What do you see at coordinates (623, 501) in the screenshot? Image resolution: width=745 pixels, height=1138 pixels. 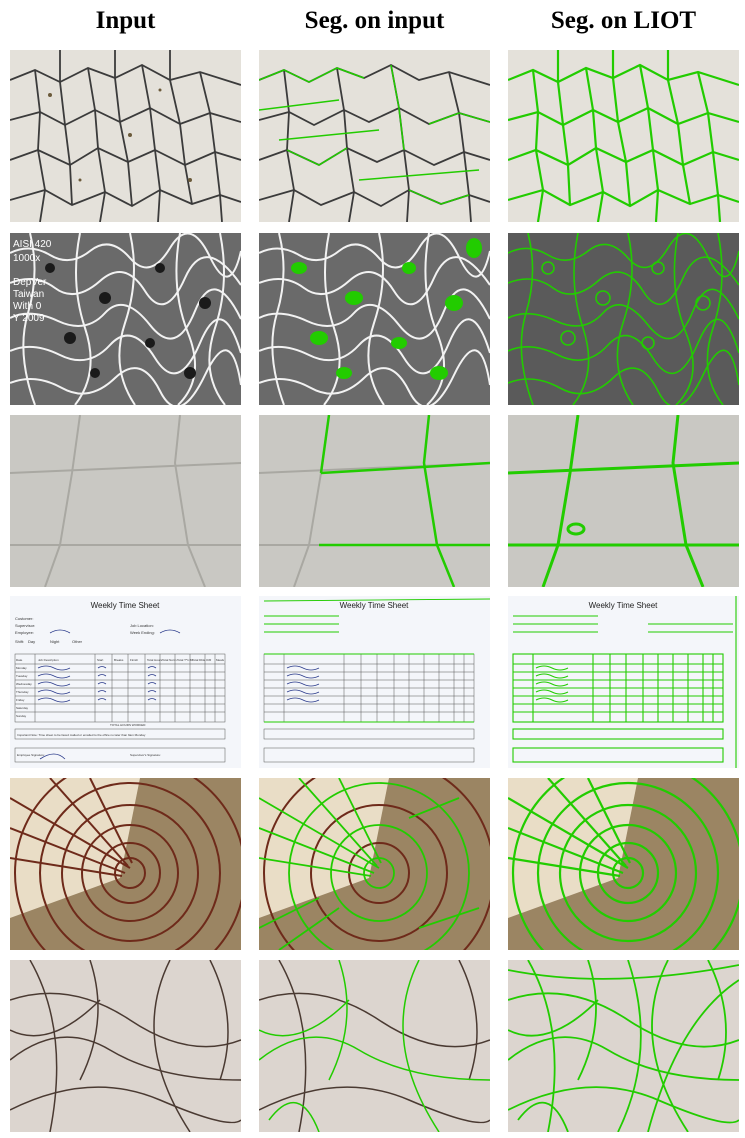 I see `ceiling-seg-on-liot-image` at bounding box center [623, 501].